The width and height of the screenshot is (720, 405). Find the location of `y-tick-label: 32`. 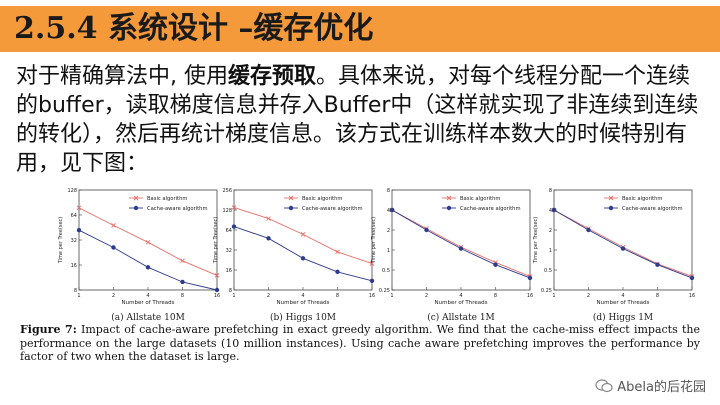

y-tick-label: 32 is located at coordinates (74, 241).